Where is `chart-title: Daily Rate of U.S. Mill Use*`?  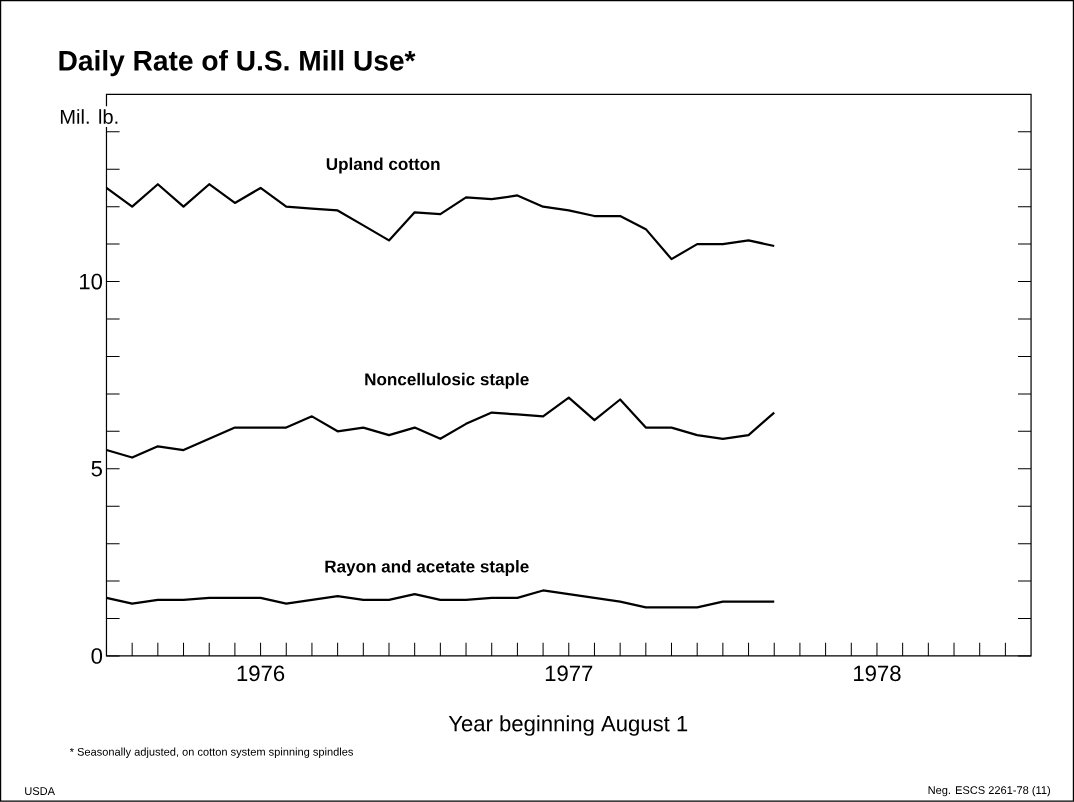 chart-title: Daily Rate of U.S. Mill Use* is located at coordinates (237, 63).